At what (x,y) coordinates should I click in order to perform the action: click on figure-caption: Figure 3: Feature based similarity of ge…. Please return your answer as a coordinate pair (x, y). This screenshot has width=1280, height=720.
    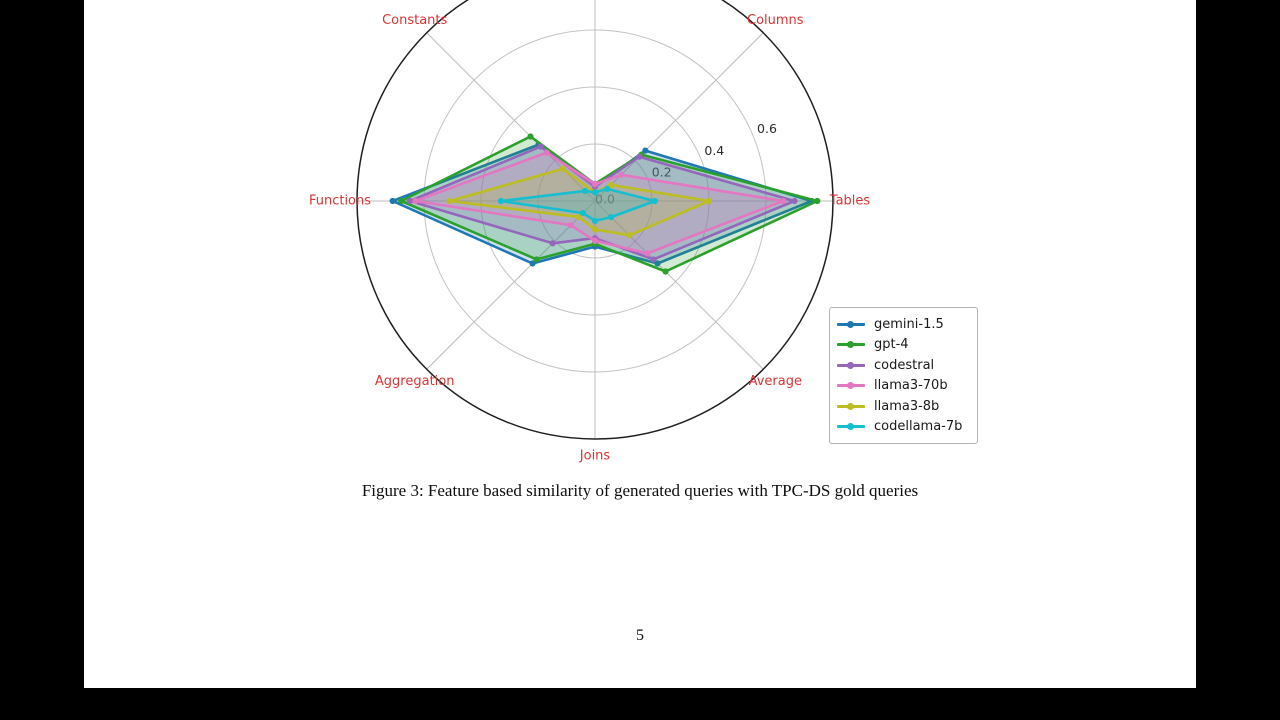
    Looking at the image, I should click on (640, 490).